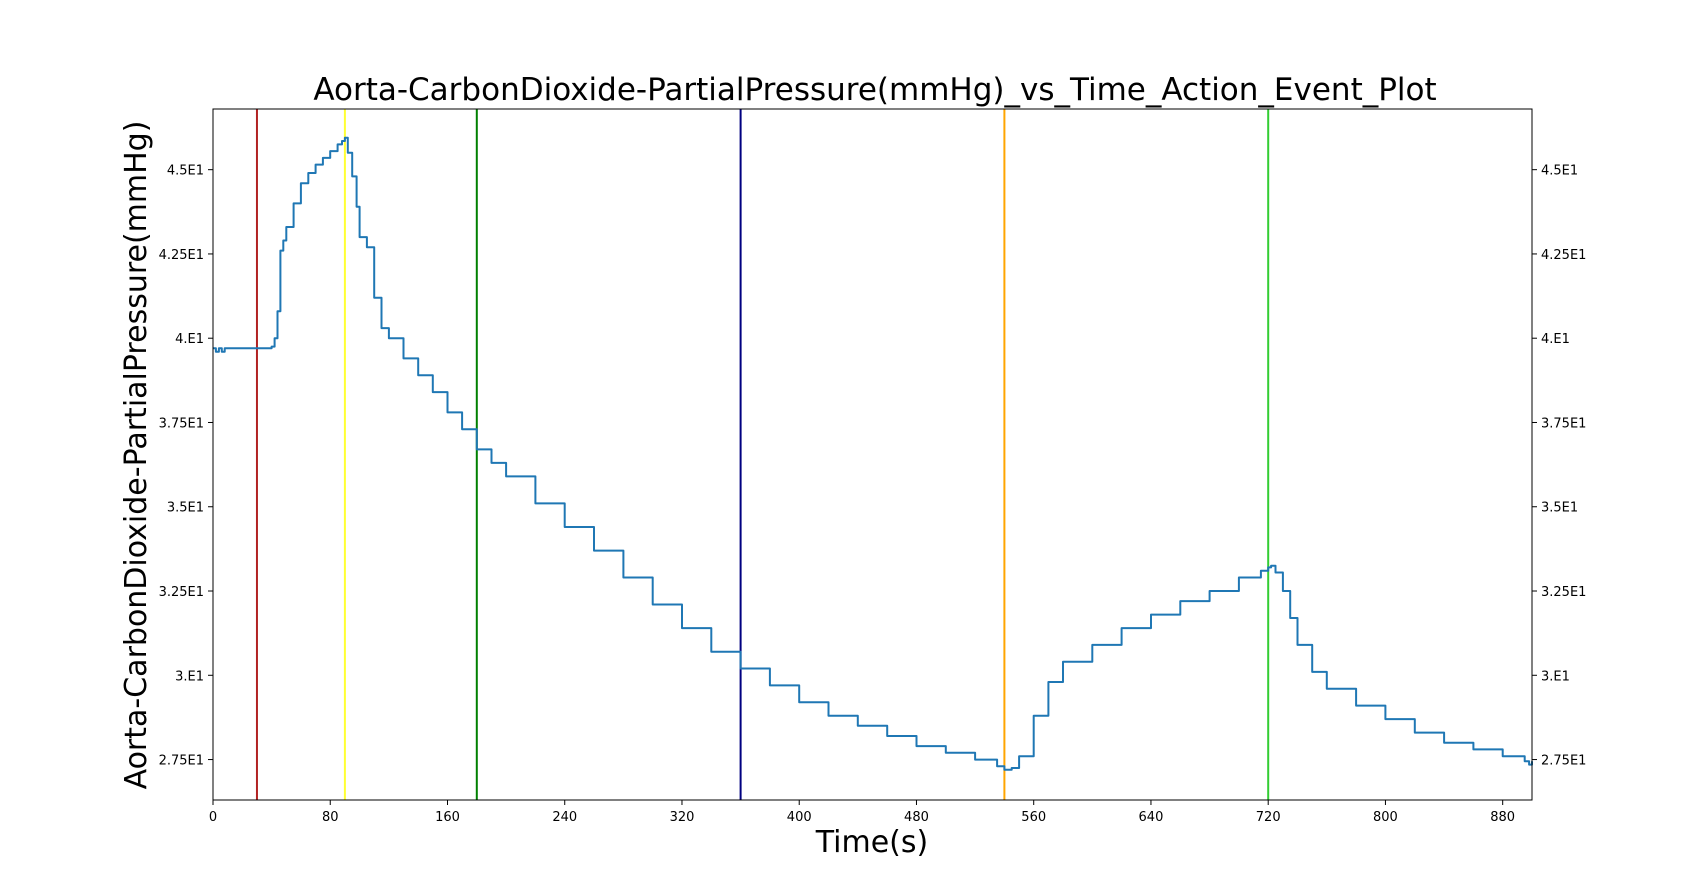 This screenshot has width=1696, height=896. Describe the element at coordinates (871, 842) in the screenshot. I see `x-axis-label: Time(s)` at that location.